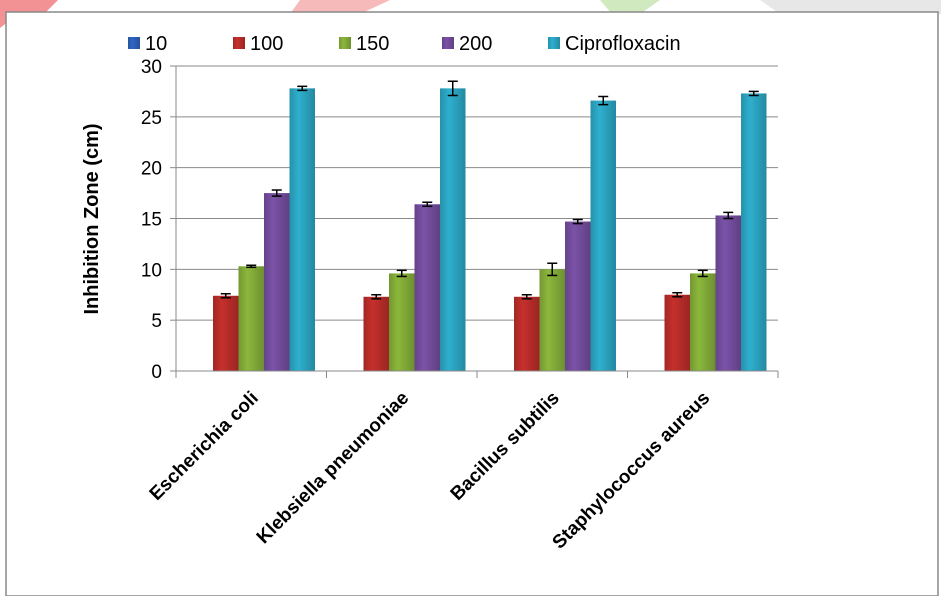 The height and width of the screenshot is (596, 941). I want to click on y-tick-label-5: 5, so click(156, 321).